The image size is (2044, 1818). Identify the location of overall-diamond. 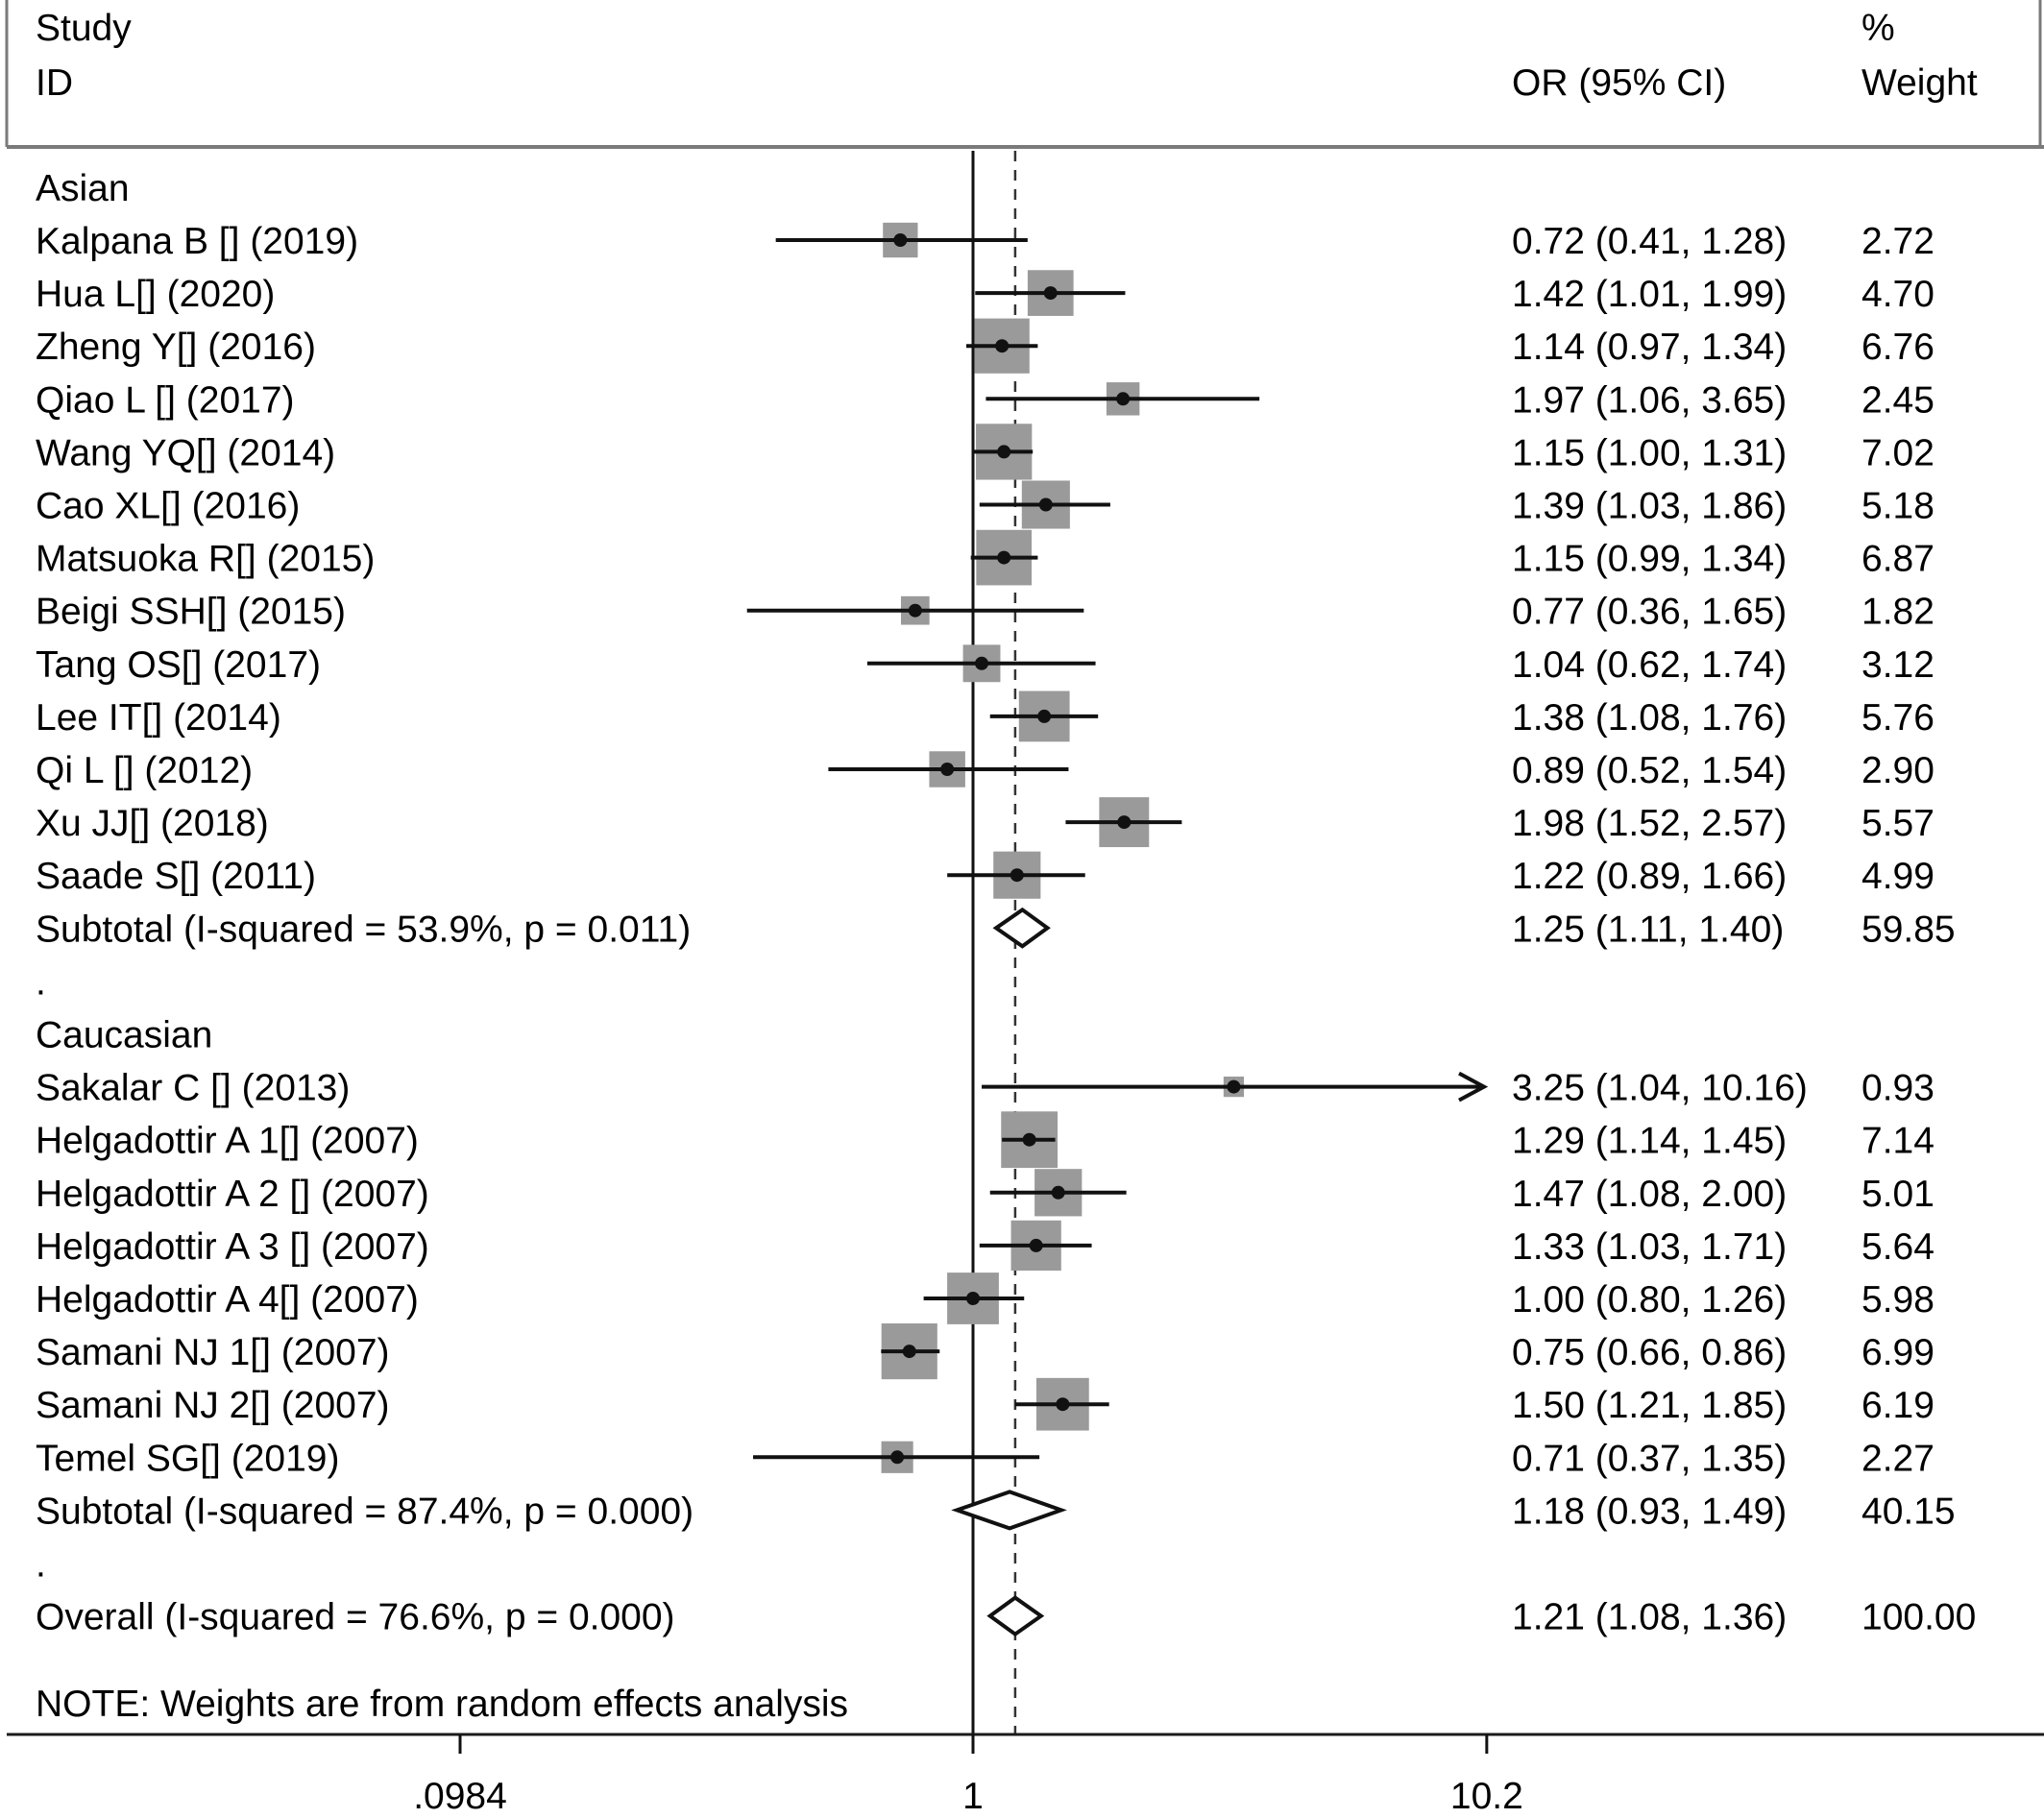
(1015, 1616).